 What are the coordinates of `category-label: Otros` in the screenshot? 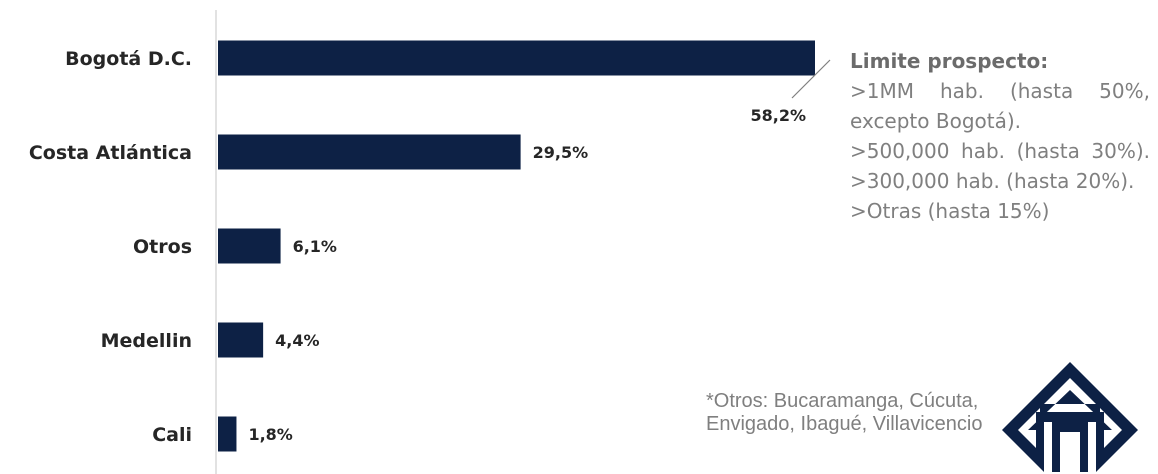 It's located at (162, 247).